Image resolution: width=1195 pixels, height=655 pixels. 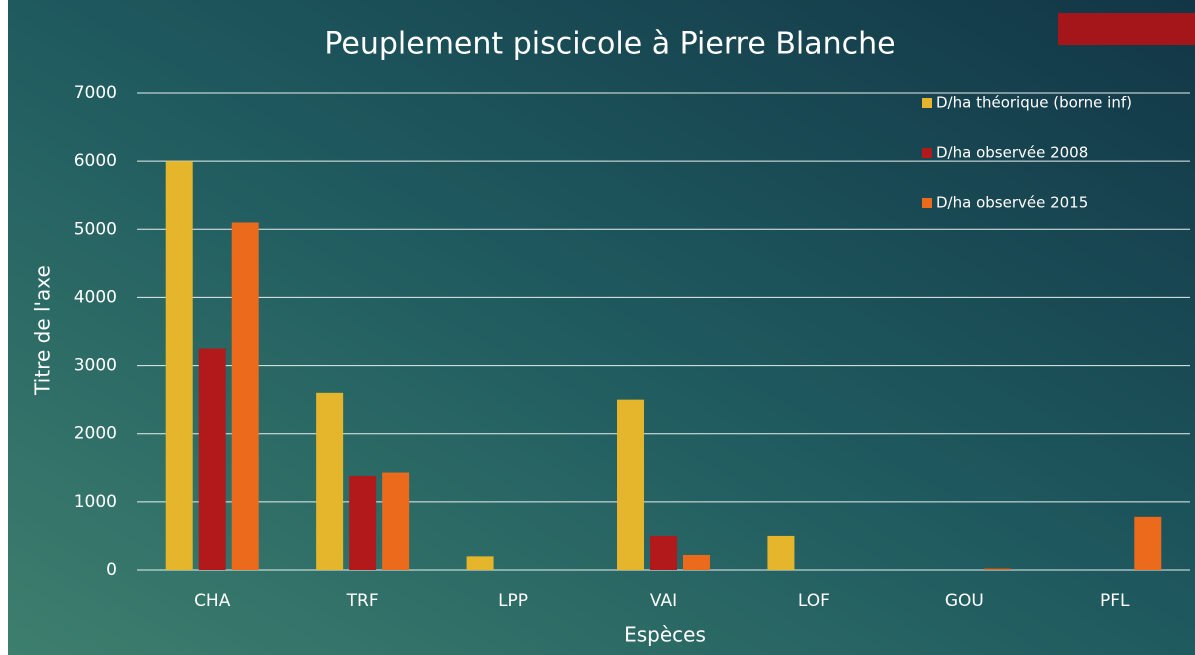 What do you see at coordinates (814, 601) in the screenshot?
I see `x-tick-label: LOF` at bounding box center [814, 601].